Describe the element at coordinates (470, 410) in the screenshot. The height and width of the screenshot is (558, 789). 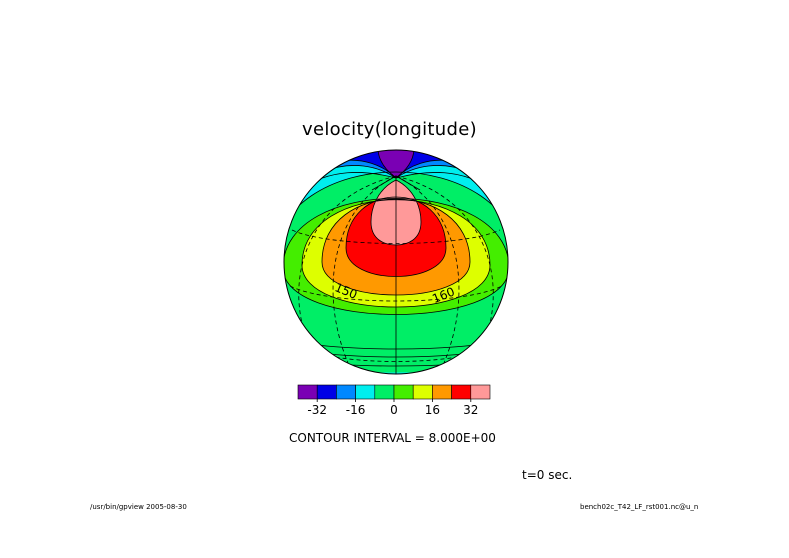
I see `colorbar-tick-label: 32` at that location.